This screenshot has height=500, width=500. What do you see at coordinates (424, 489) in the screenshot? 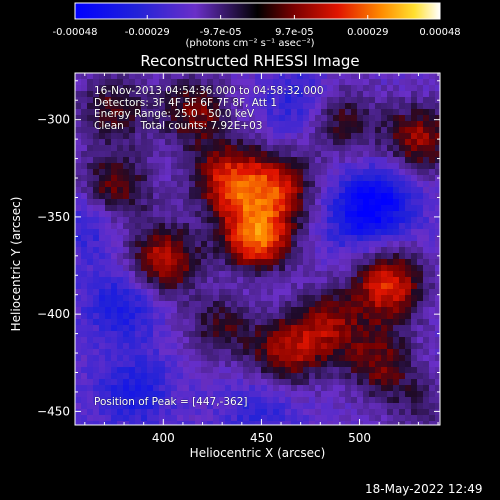
I see `footer-date: 18-May-2022 12:49` at bounding box center [424, 489].